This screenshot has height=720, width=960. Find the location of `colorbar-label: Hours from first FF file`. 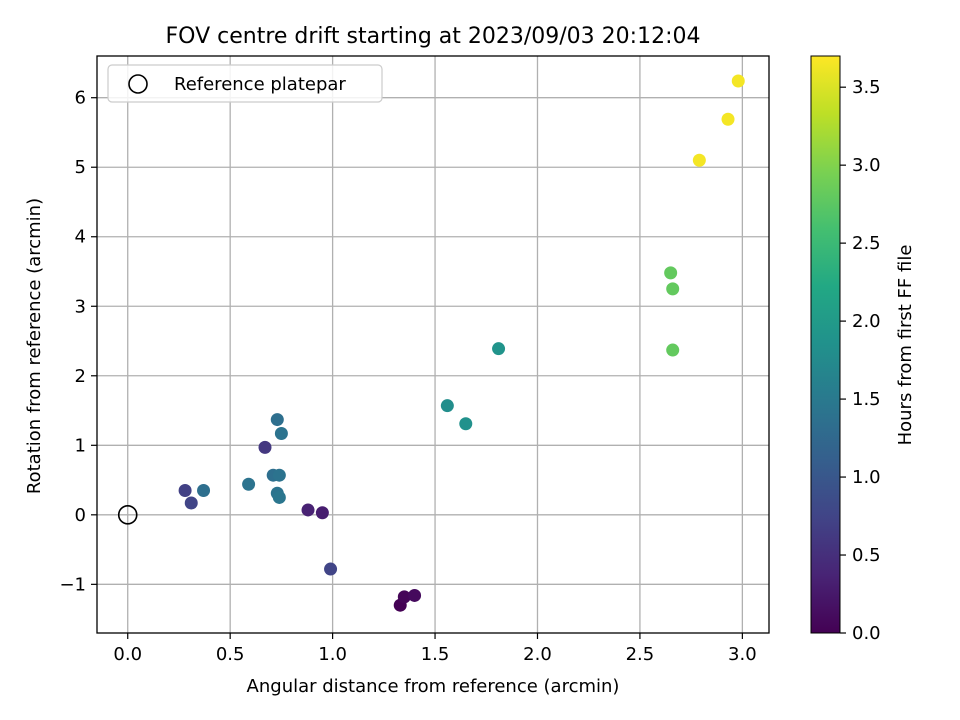

colorbar-label: Hours from first FF file is located at coordinates (905, 345).